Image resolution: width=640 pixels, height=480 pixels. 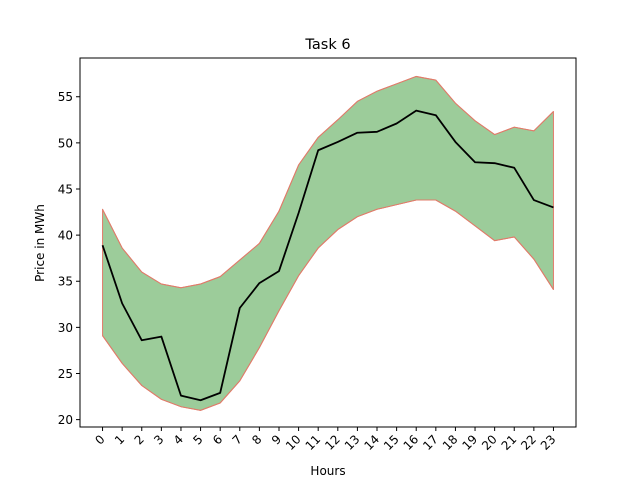 I want to click on y-tick-label: 30, so click(x=65, y=328).